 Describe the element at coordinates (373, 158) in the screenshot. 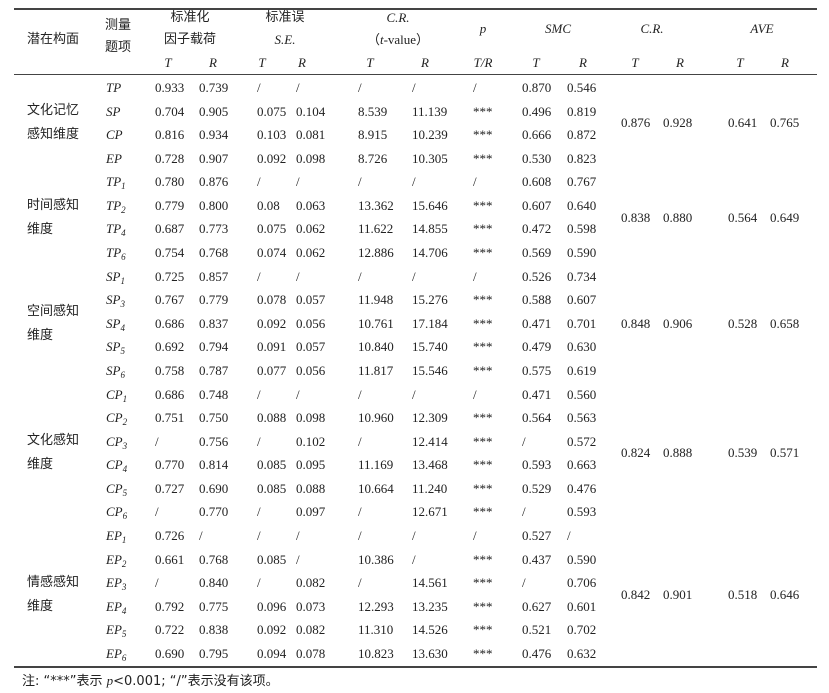

I see `cell: 8.726` at that location.